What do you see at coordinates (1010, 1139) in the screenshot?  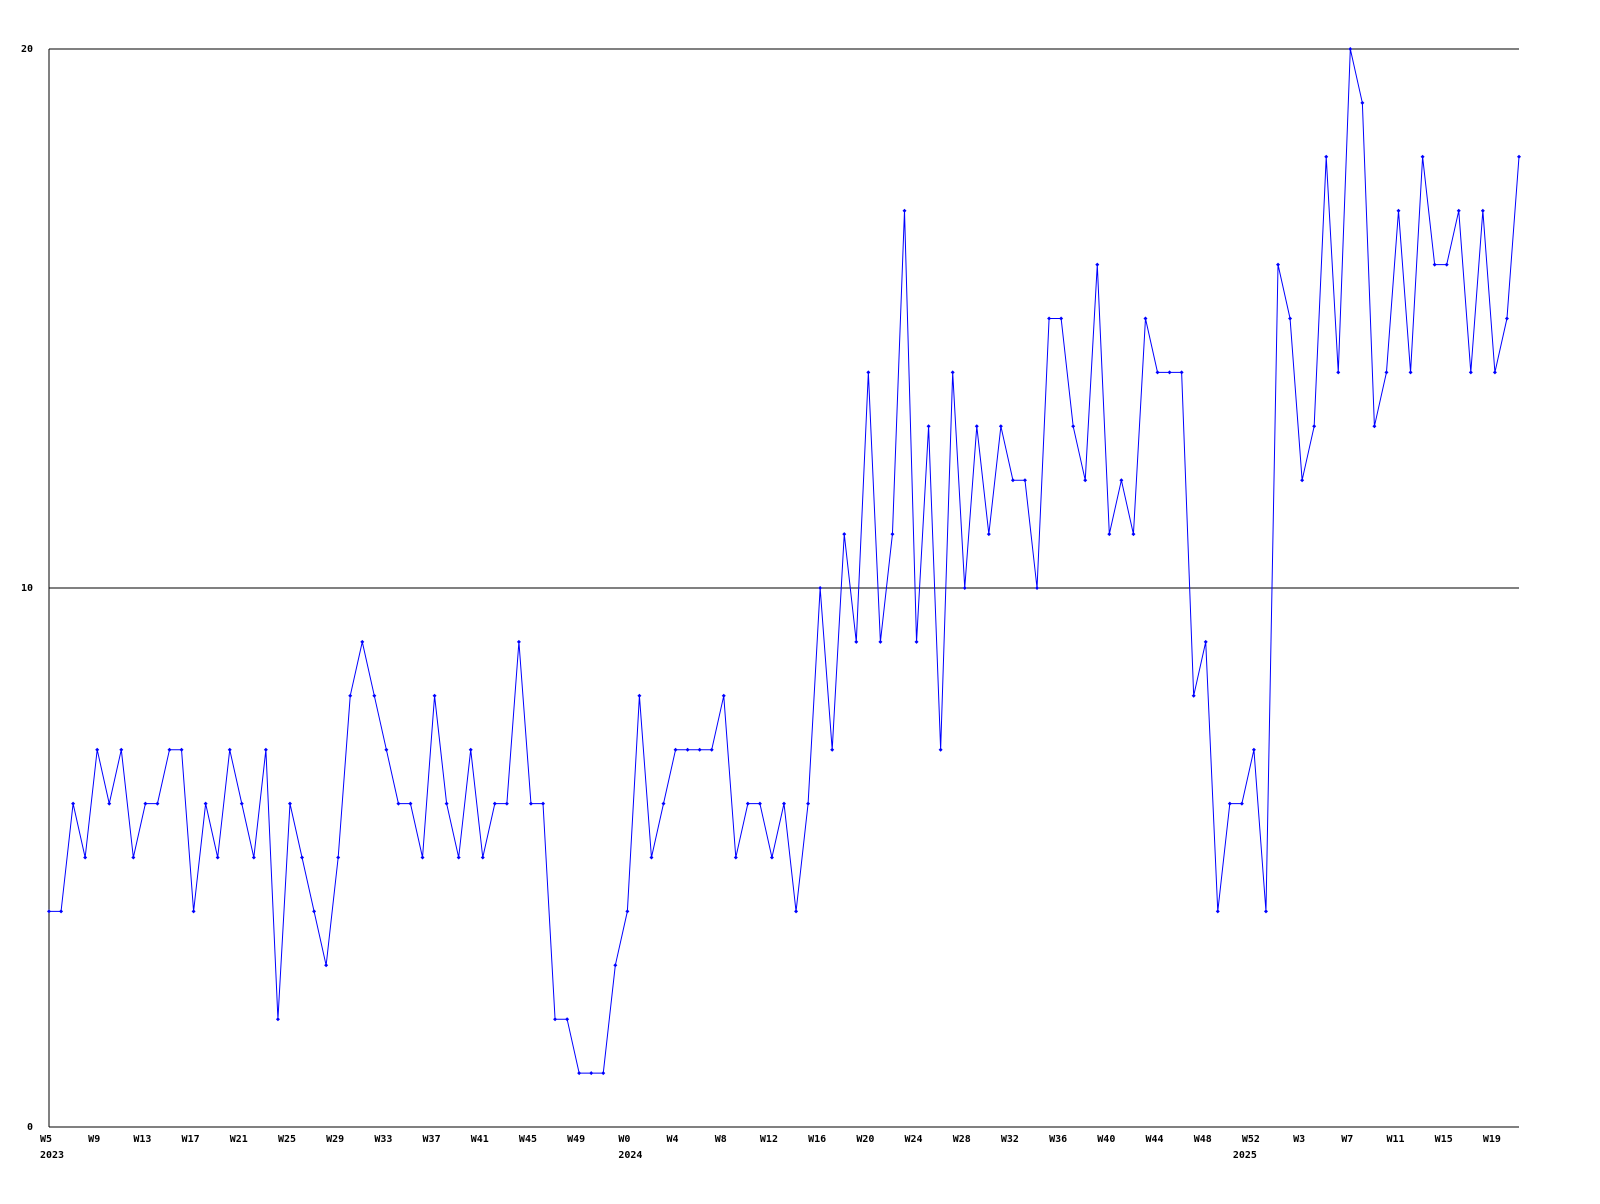 I see `x-tick-label: W32` at bounding box center [1010, 1139].